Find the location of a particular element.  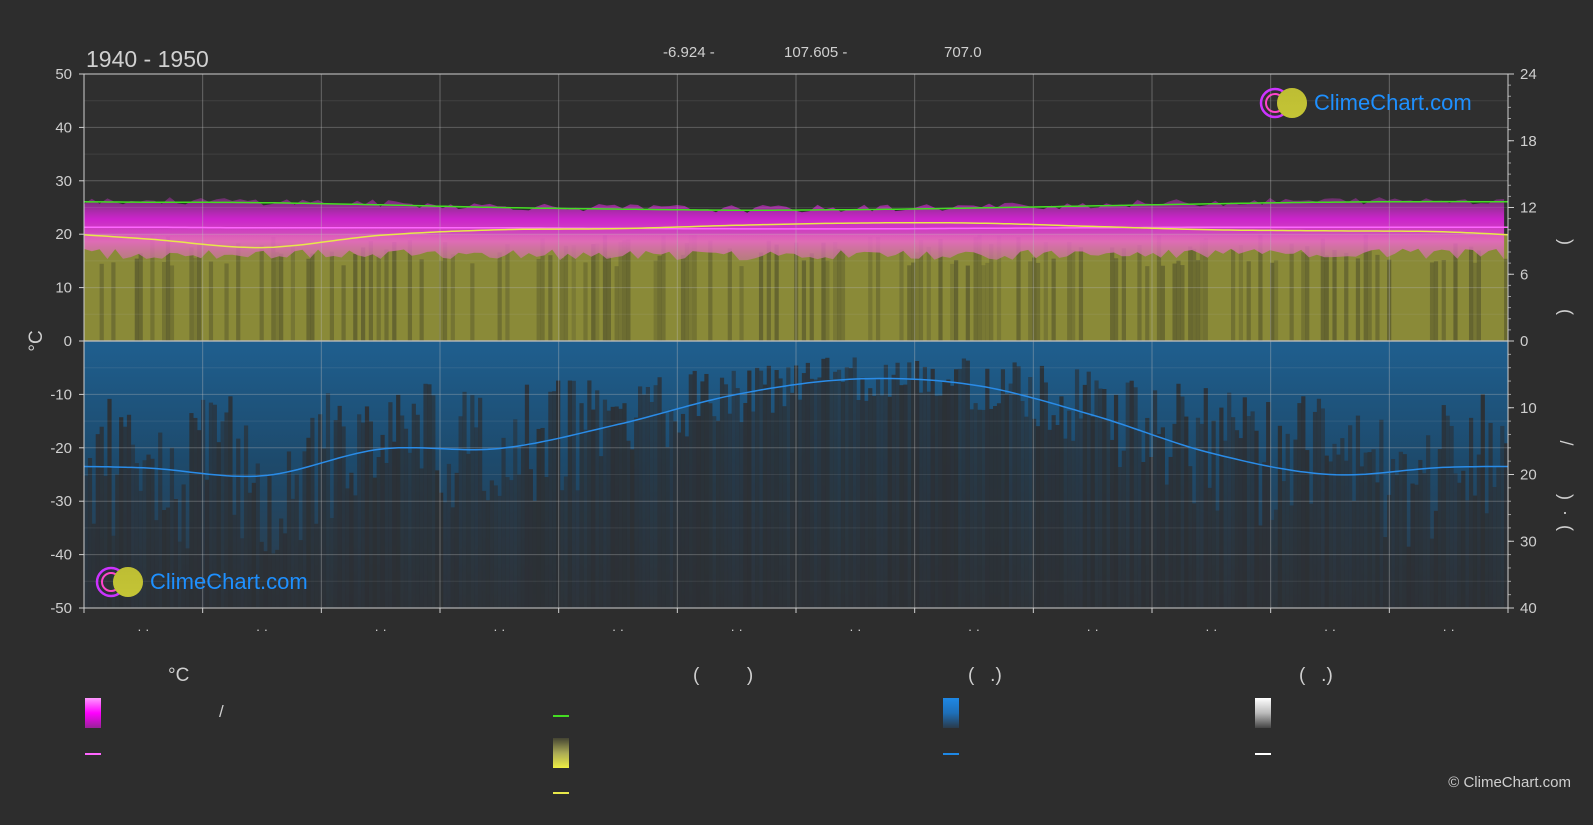

y-tick-label-left: -30 is located at coordinates (61, 501).